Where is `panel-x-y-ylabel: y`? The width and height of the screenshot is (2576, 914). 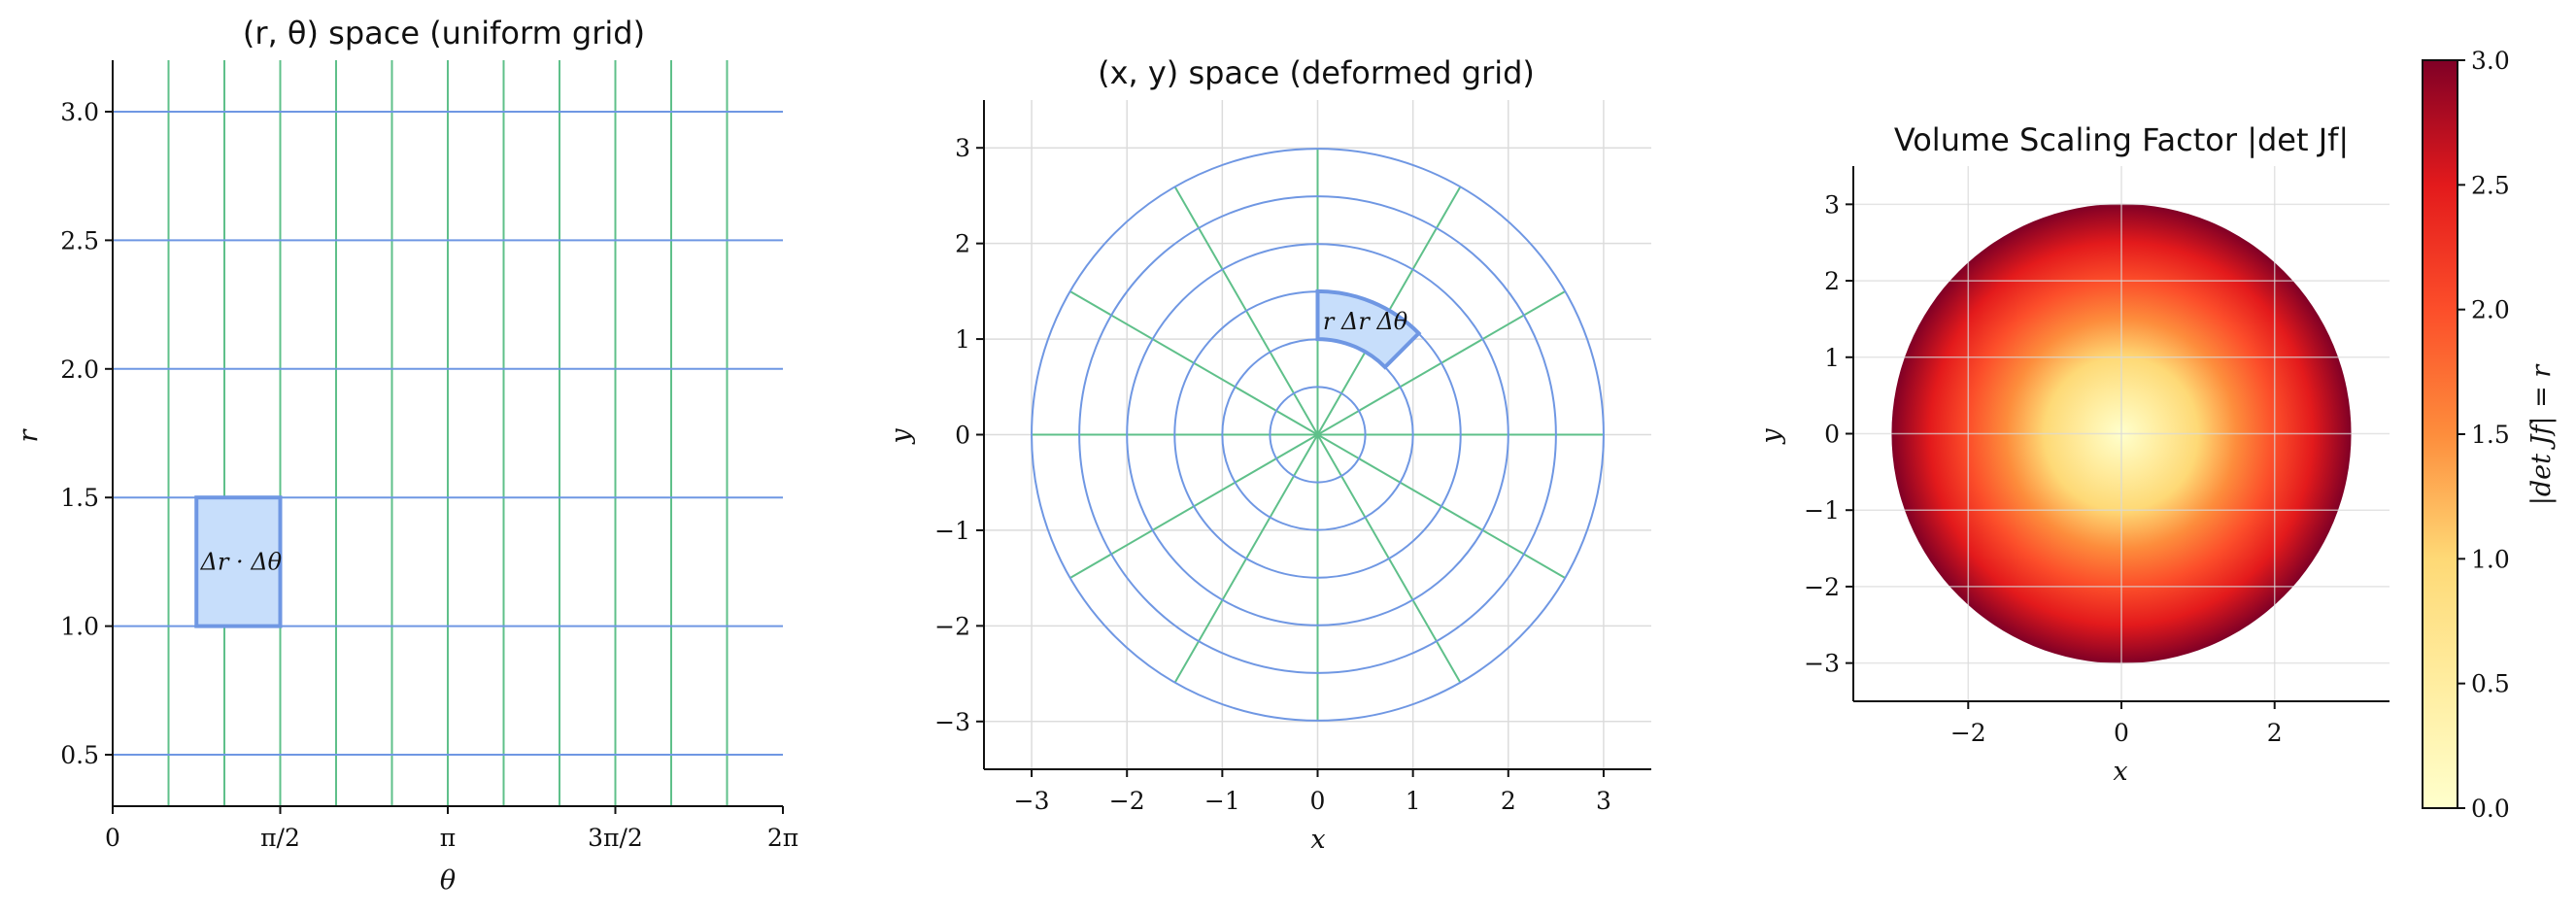 panel-x-y-ylabel: y is located at coordinates (901, 436).